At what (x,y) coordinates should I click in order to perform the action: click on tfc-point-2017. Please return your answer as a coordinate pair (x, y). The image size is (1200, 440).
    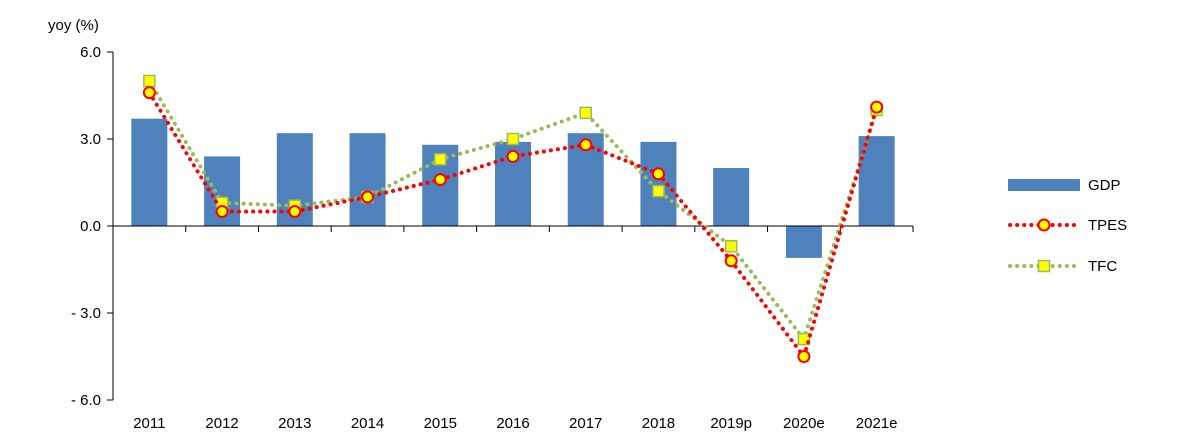
    Looking at the image, I should click on (585, 113).